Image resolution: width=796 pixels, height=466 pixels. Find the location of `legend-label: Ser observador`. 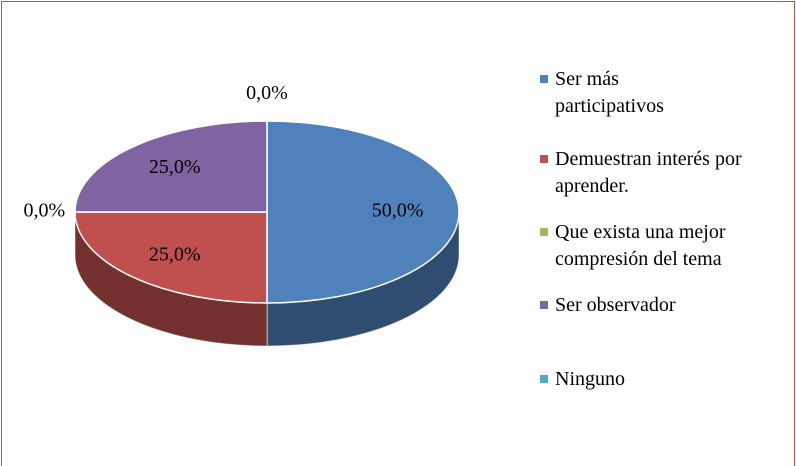

legend-label: Ser observador is located at coordinates (615, 305).